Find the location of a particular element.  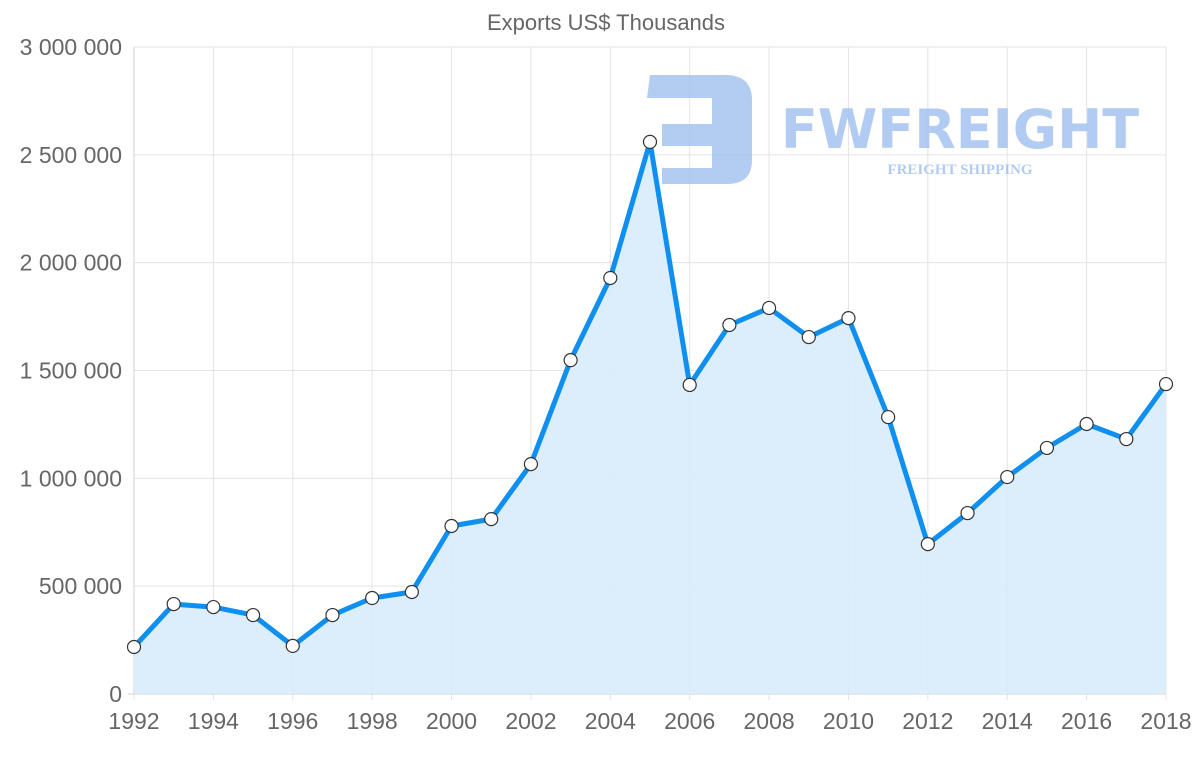

x-tick-label: 1992 is located at coordinates (133, 721).